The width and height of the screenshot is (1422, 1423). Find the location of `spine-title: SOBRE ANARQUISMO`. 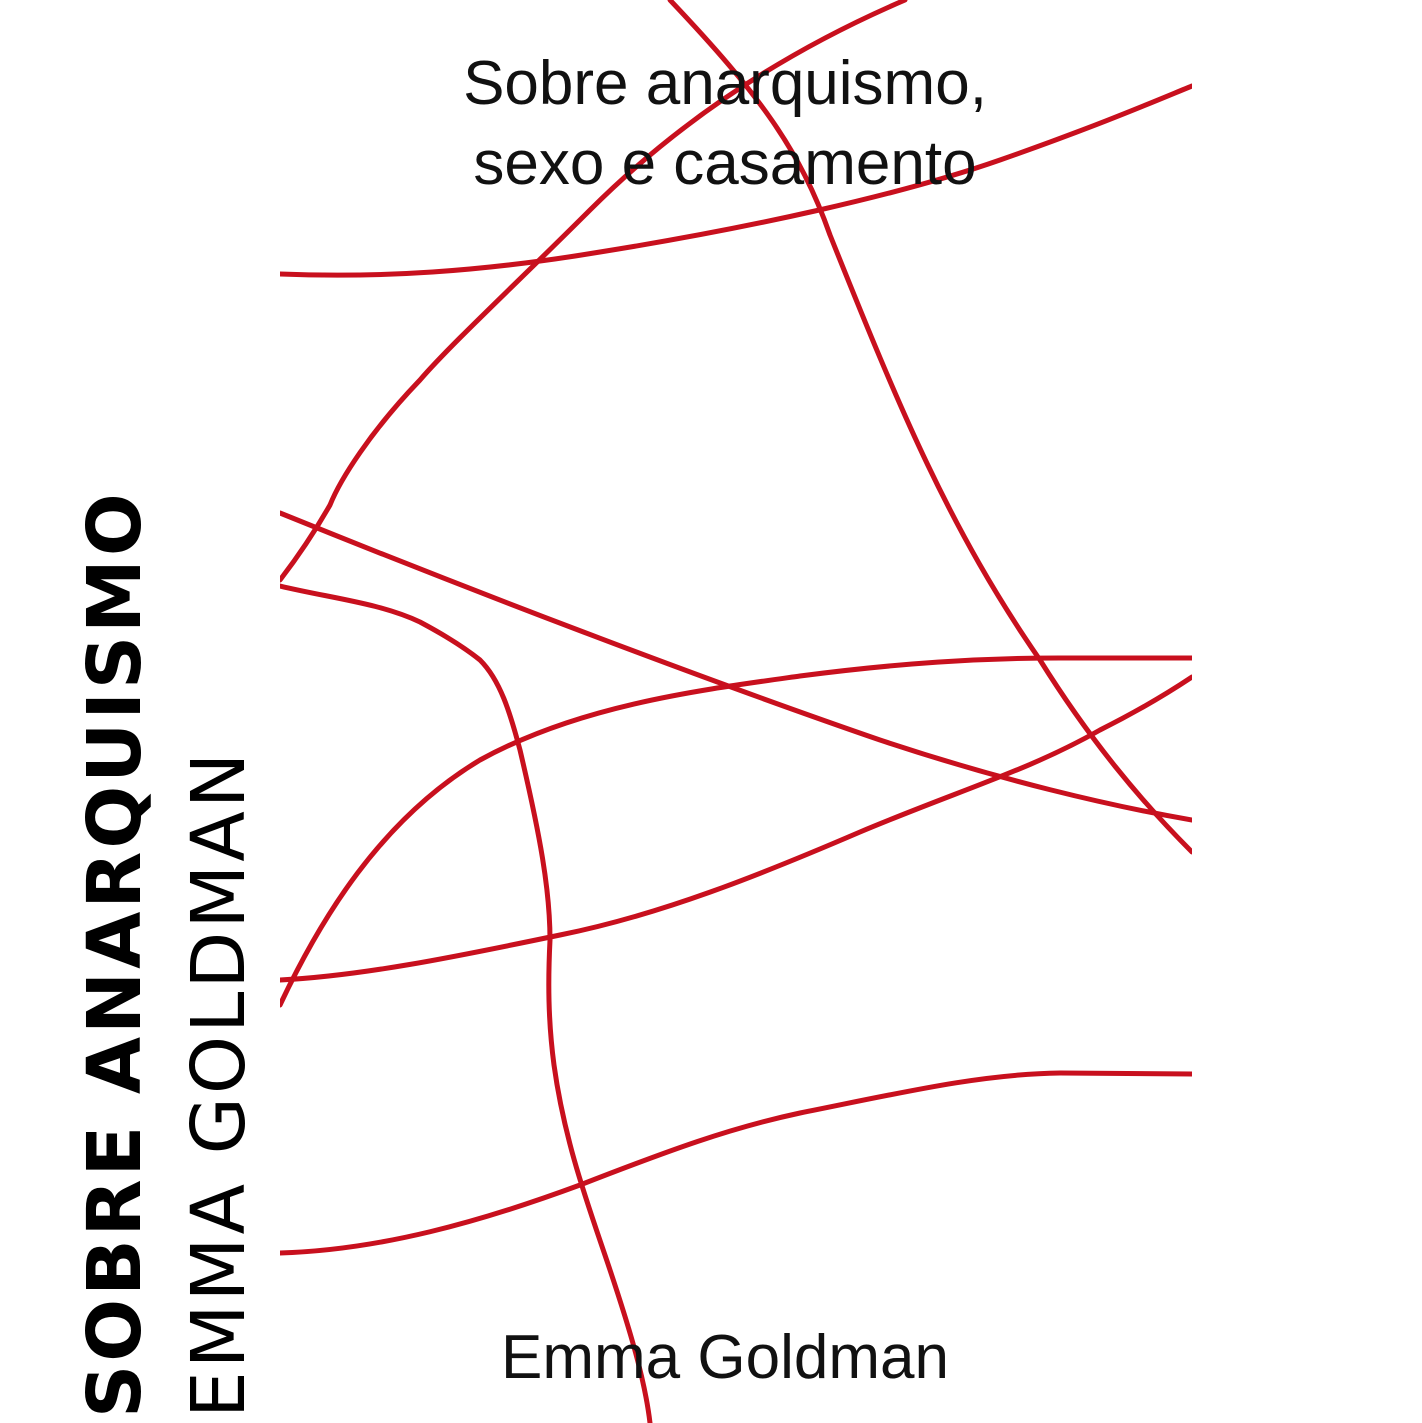

spine-title: SOBRE ANARQUISMO is located at coordinates (115, 954).